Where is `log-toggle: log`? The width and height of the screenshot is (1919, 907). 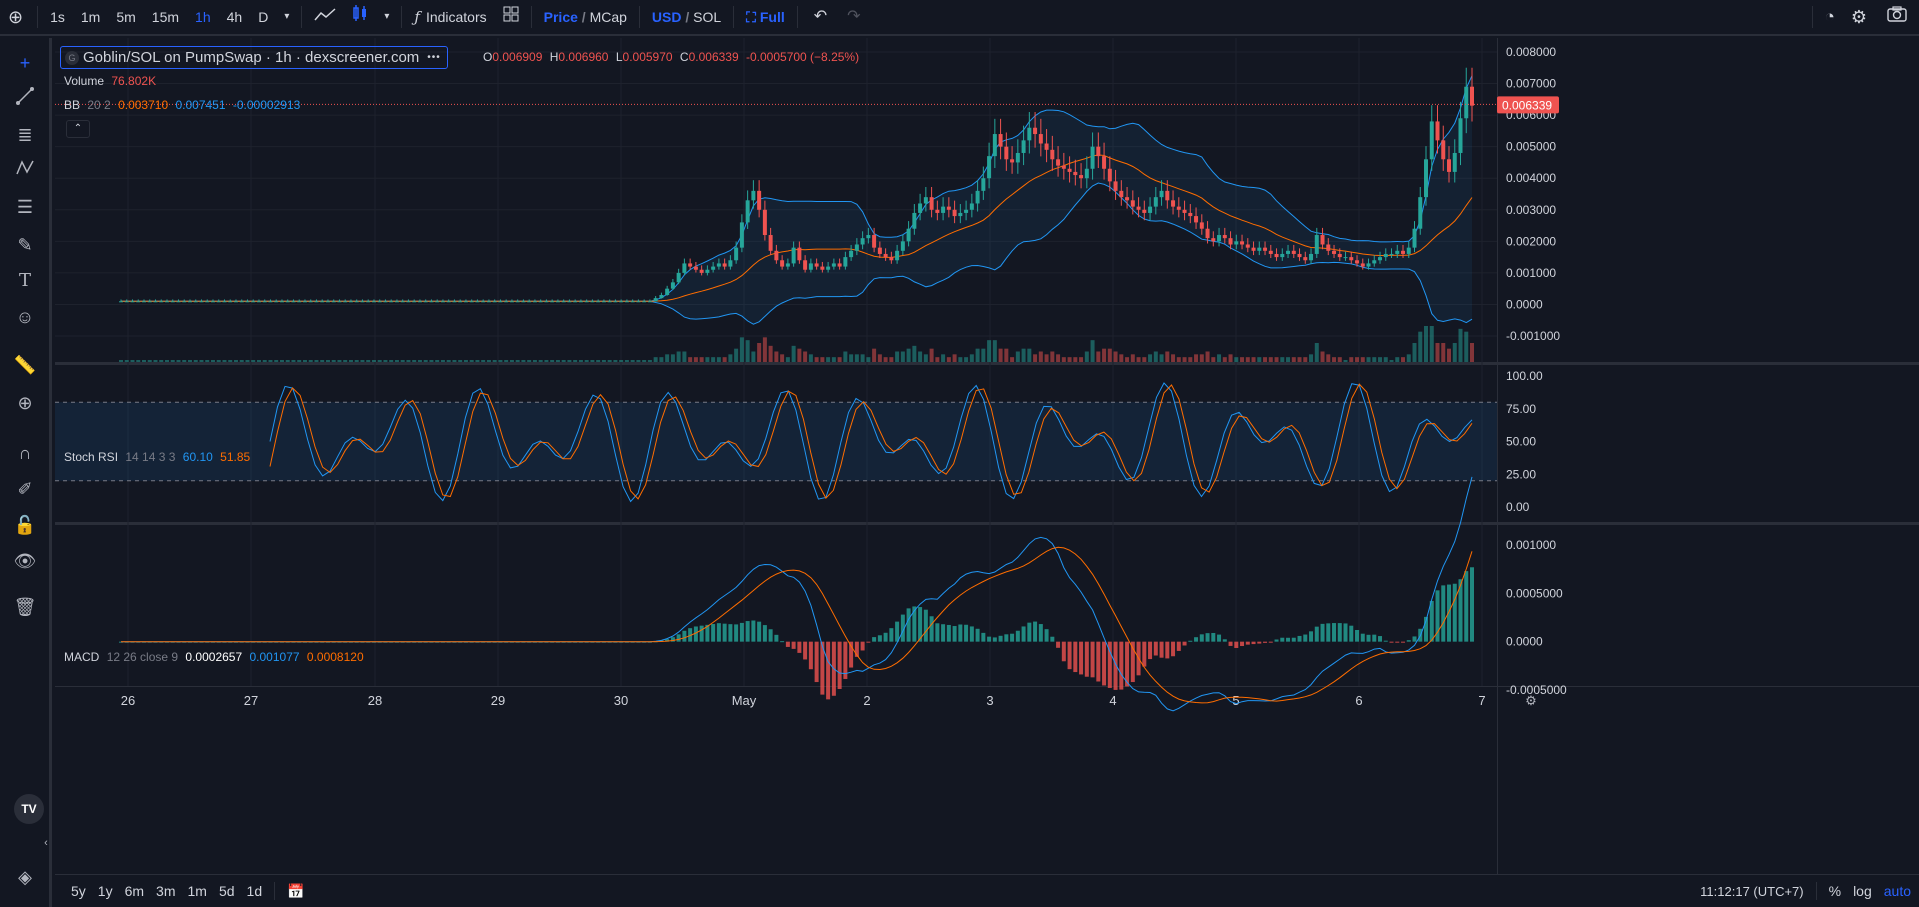 log-toggle: log is located at coordinates (1862, 891).